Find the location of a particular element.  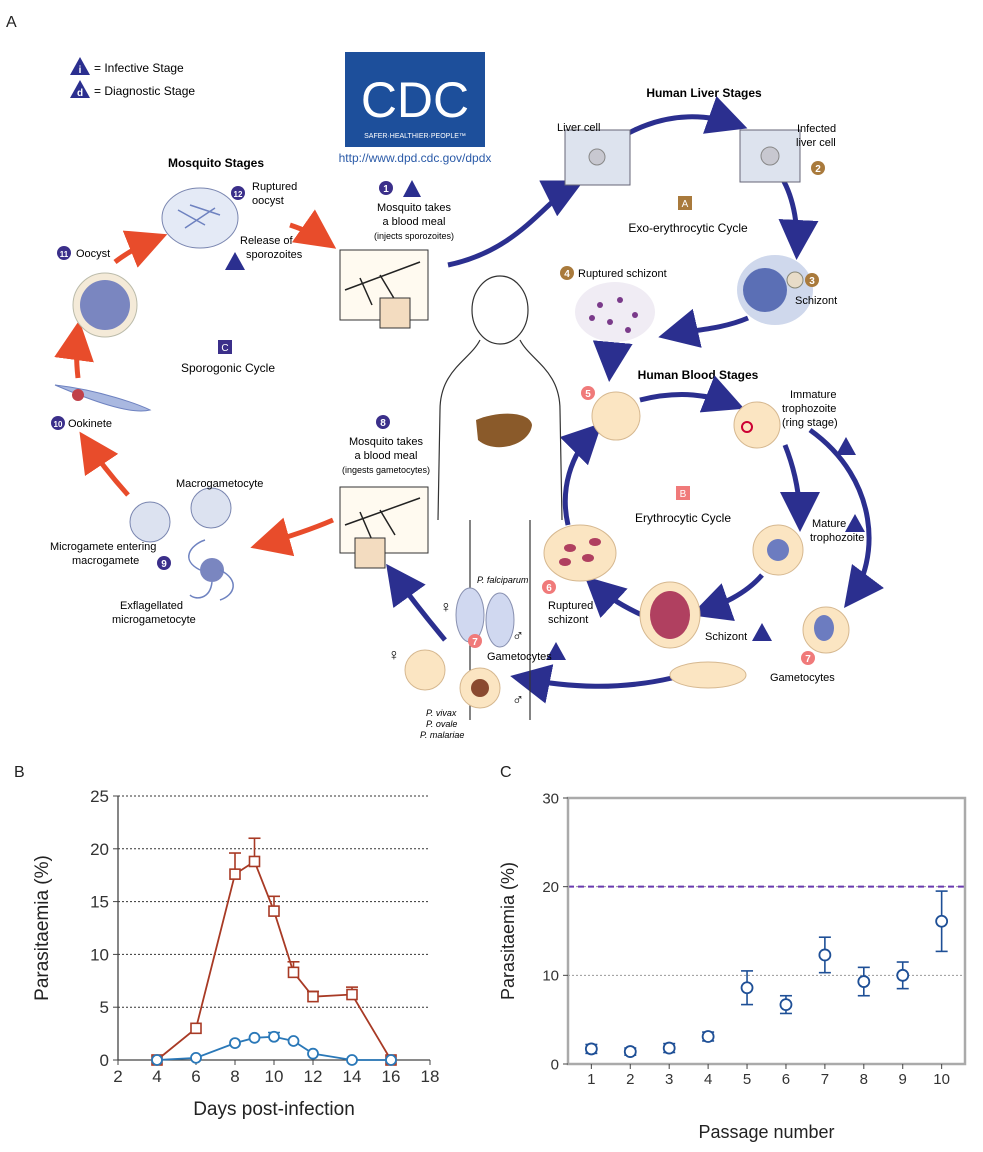

label-immature-b: trophozoite is located at coordinates (809, 409).